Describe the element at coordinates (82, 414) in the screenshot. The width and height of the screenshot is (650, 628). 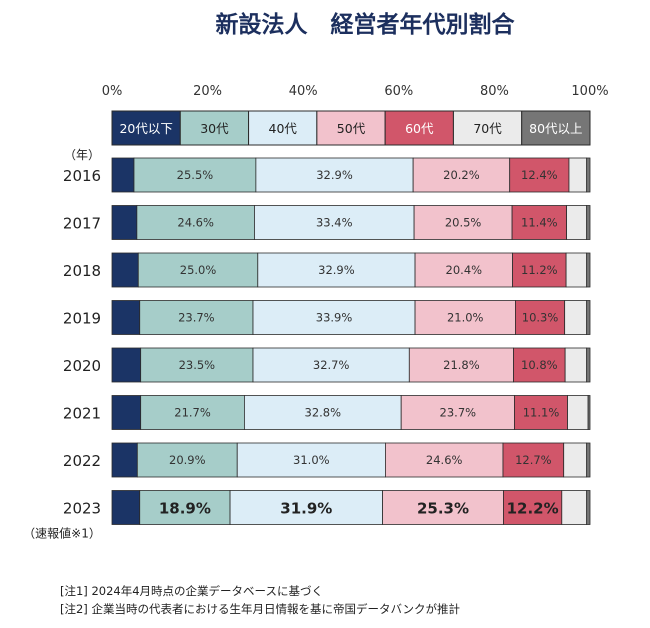
I see `y-category-label: 2021` at that location.